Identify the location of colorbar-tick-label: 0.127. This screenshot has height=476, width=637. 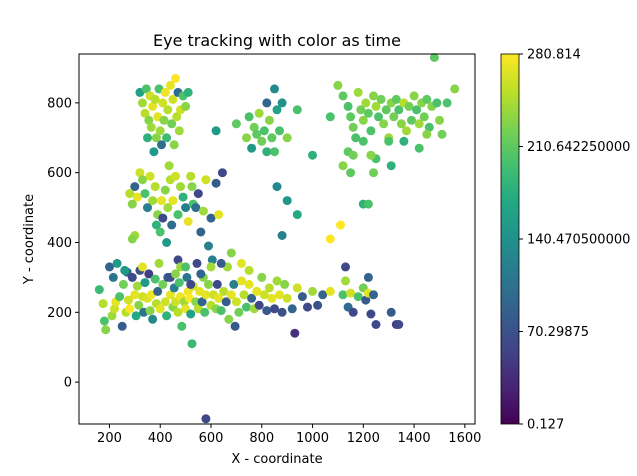
(545, 425).